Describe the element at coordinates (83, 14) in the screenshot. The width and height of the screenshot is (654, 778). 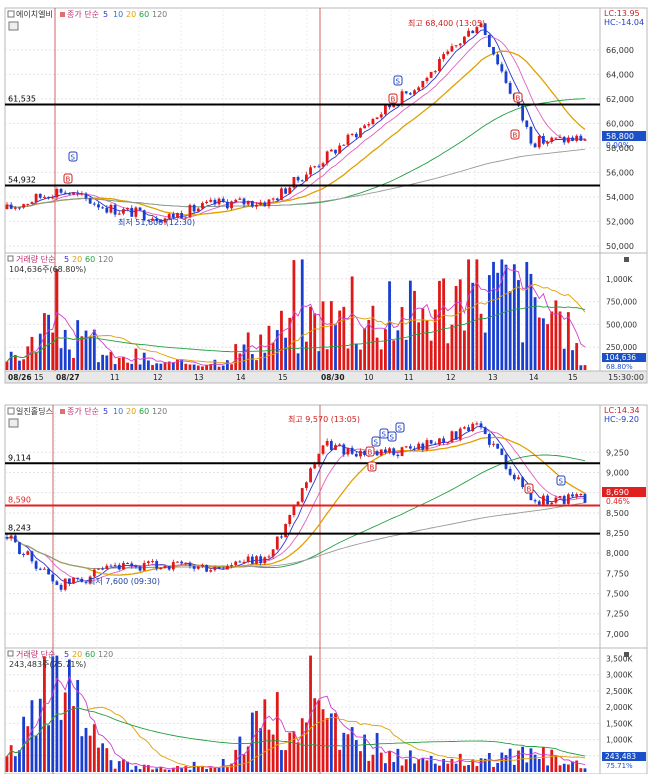
I see `top-legend-label: 종가 단순` at that location.